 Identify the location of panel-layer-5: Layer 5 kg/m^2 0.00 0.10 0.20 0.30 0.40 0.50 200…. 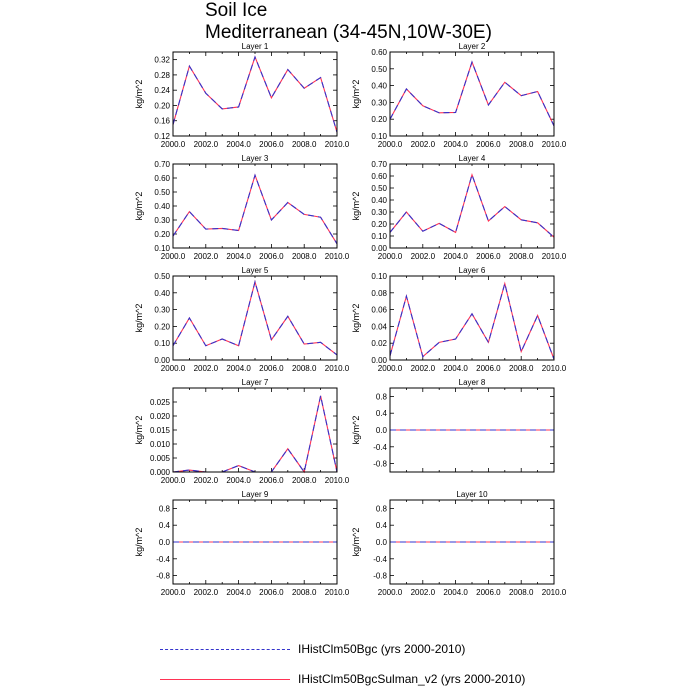
(242, 319).